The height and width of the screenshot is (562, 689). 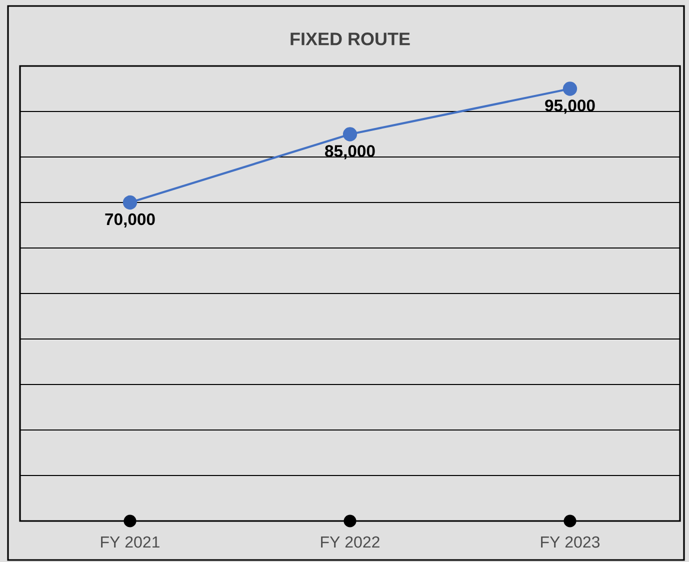 What do you see at coordinates (570, 107) in the screenshot?
I see `data-label: 95,000` at bounding box center [570, 107].